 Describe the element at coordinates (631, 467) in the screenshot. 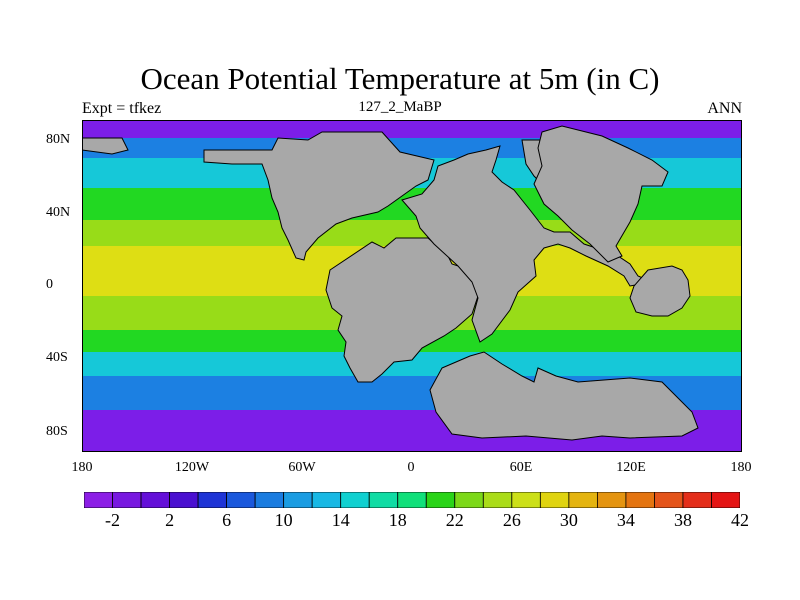

I see `lon-tick-120e: 120E` at that location.